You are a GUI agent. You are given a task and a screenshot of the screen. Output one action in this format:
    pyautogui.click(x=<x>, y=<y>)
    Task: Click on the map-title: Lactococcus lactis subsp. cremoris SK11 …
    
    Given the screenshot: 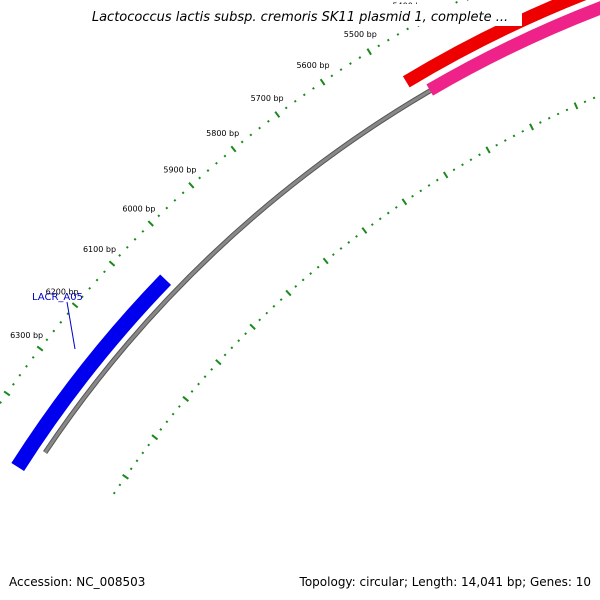 What is the action you would take?
    pyautogui.click(x=300, y=17)
    